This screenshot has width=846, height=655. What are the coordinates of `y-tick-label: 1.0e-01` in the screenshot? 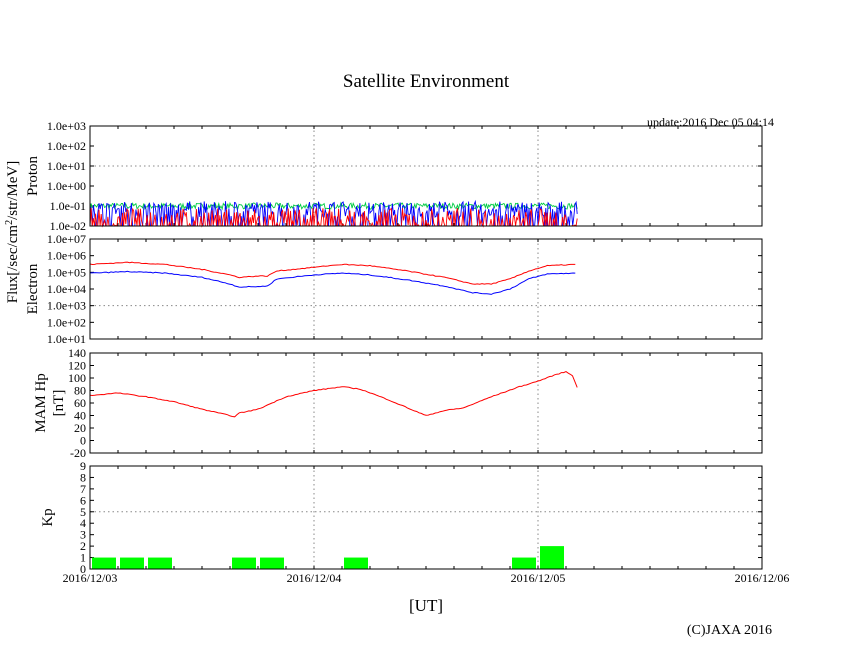 It's located at (68, 206).